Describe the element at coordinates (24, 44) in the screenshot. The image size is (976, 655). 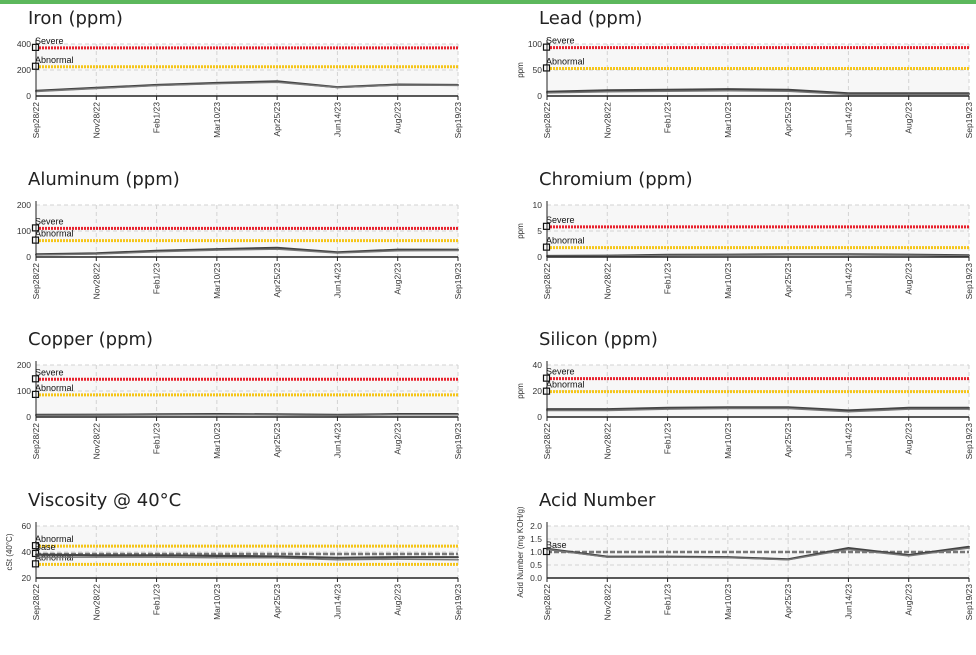
I see `y-tick-label: 400` at that location.